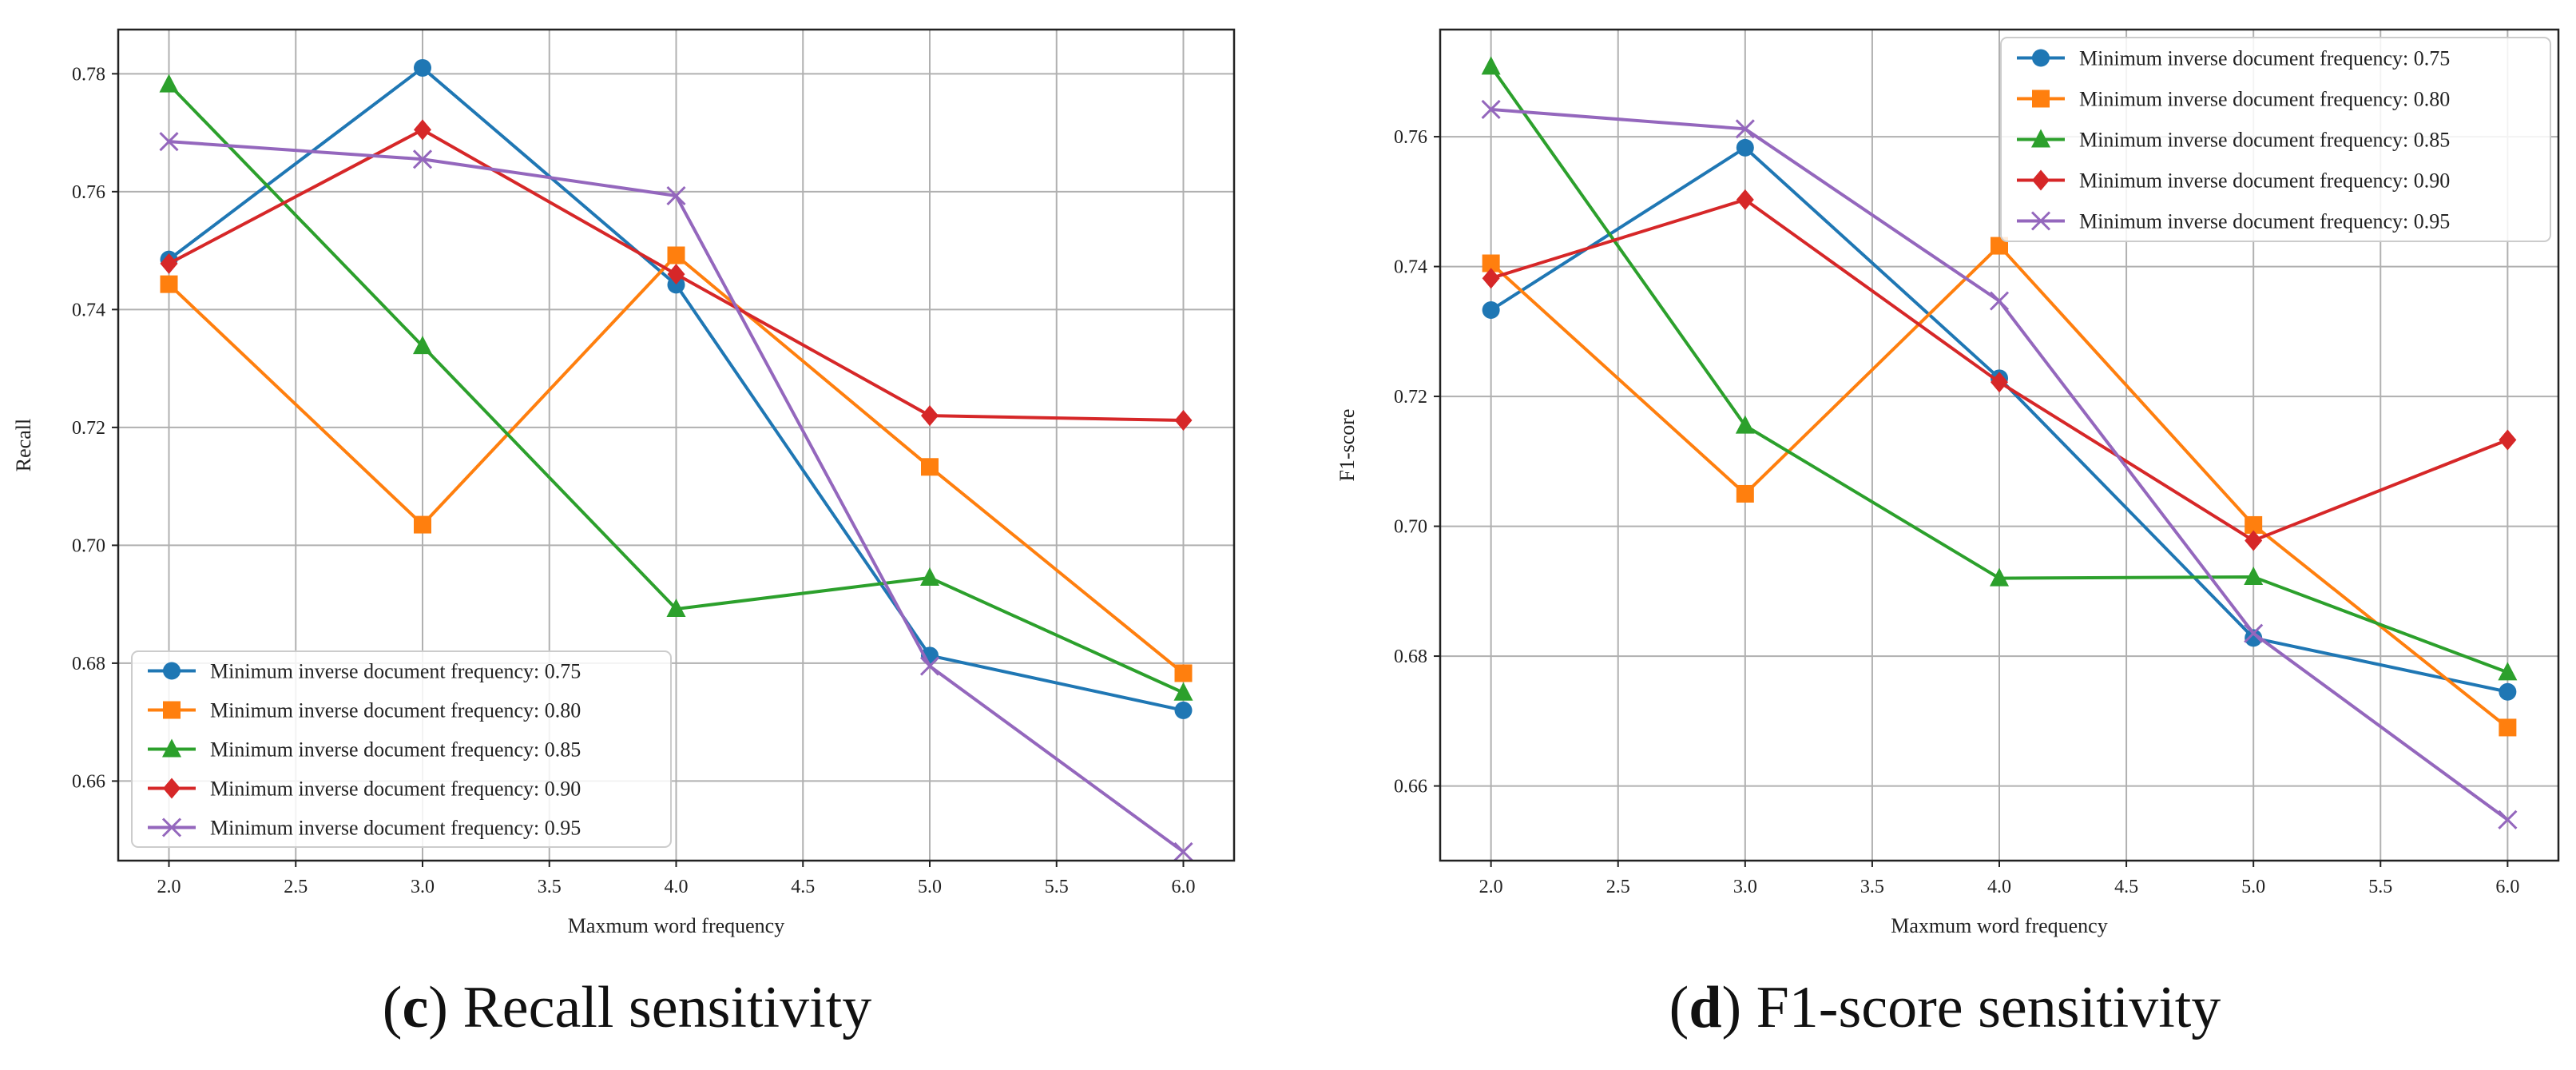 The image size is (2576, 1070). Describe the element at coordinates (88, 781) in the screenshot. I see `y-tick-label: 0.66` at that location.